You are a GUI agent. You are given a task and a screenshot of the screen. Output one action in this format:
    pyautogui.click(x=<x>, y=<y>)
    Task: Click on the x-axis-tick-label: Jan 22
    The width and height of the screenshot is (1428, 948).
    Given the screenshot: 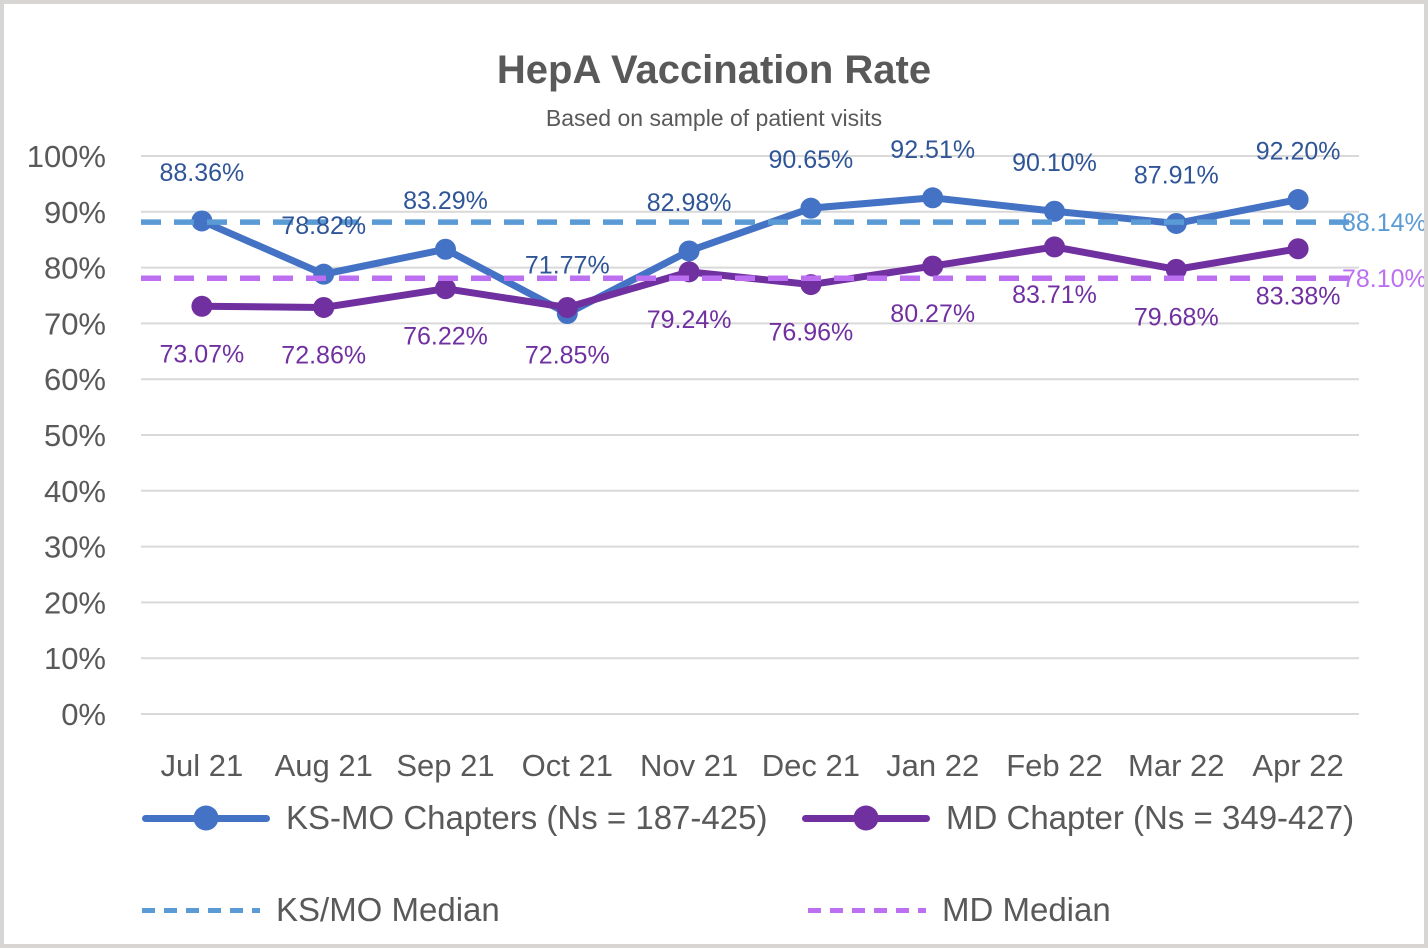 What is the action you would take?
    pyautogui.click(x=932, y=765)
    